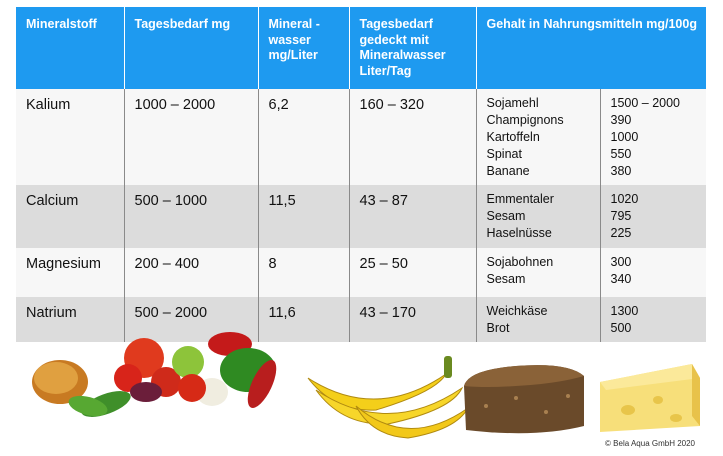  Describe the element at coordinates (538, 272) in the screenshot. I see `cell-foods: Sojabohnen Sesam` at that location.